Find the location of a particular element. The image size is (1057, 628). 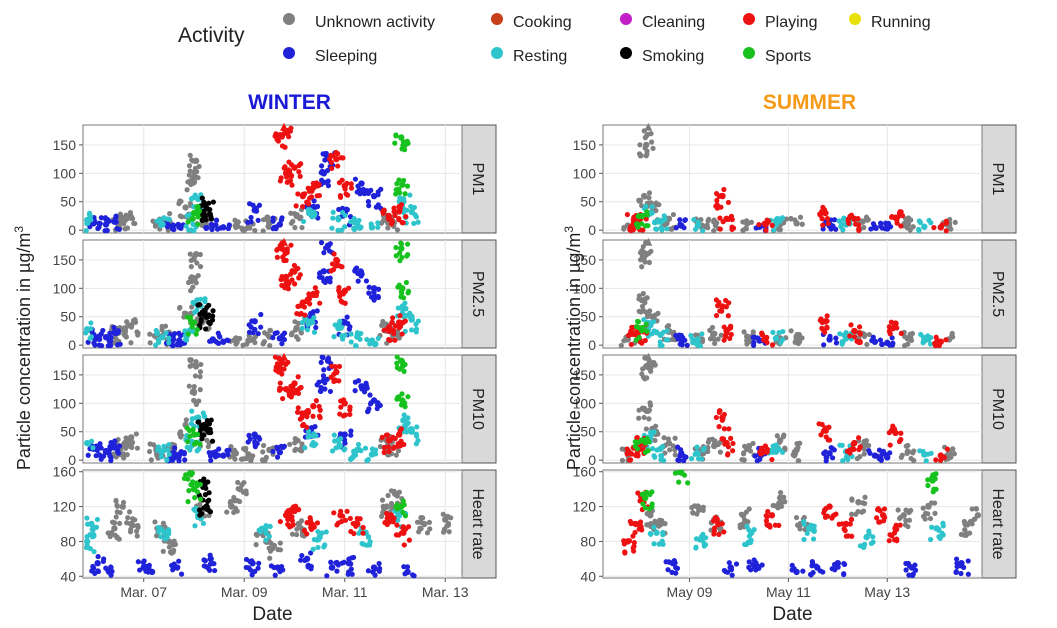

point-smoking is located at coordinates (207, 307).